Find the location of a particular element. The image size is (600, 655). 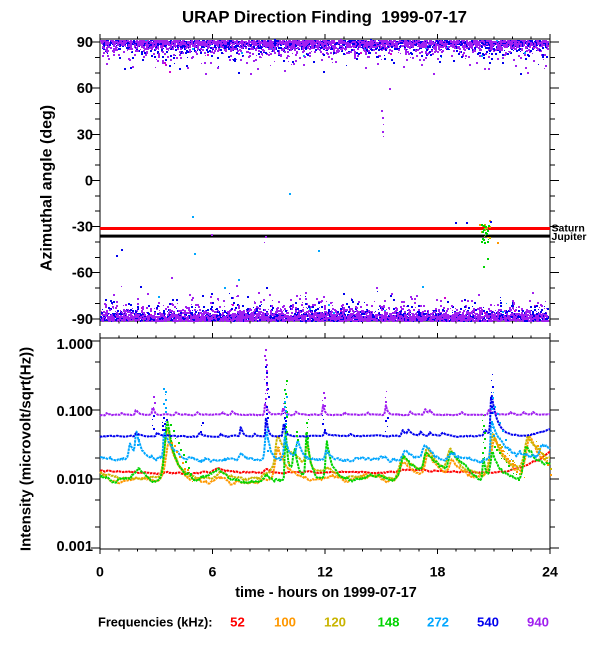

svg-text: 0.100 is located at coordinates (74, 412).